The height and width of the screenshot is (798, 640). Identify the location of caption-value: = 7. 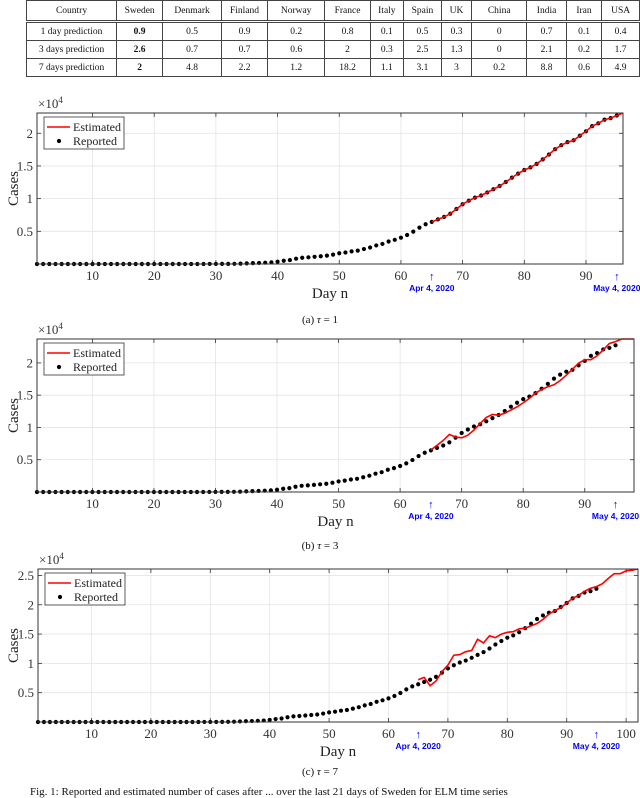
(329, 772).